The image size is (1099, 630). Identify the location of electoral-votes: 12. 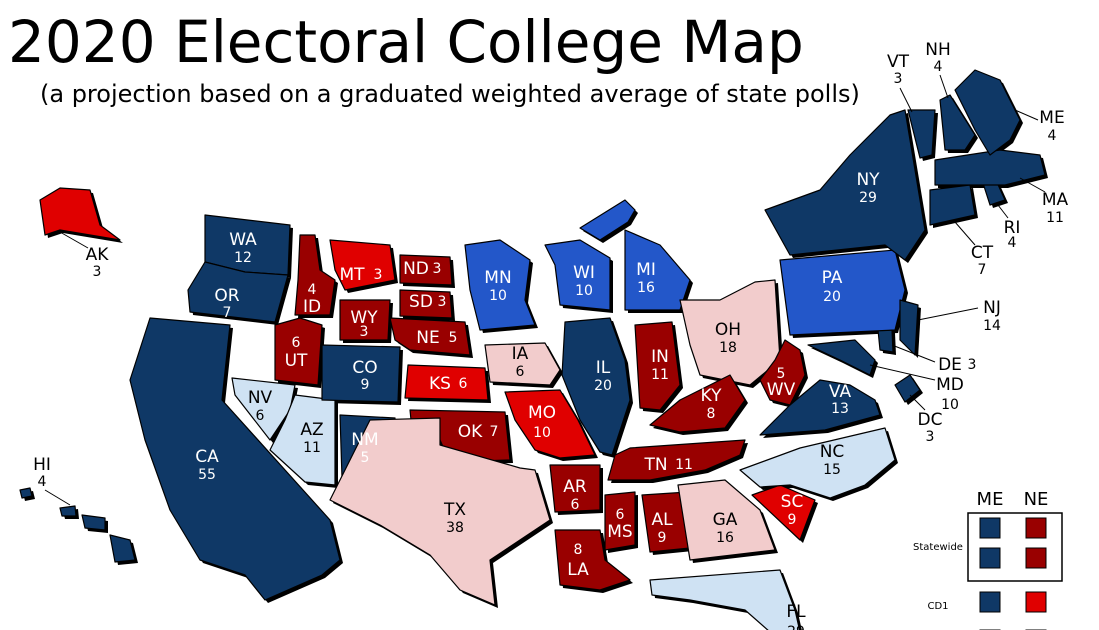
(243, 258).